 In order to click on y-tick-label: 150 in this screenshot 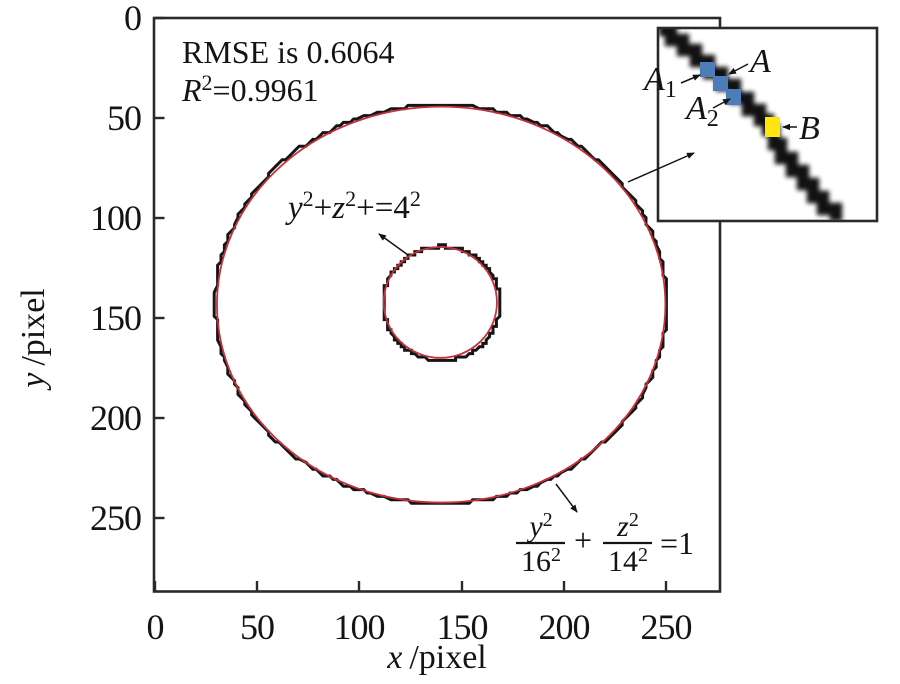, I will do `click(115, 318)`.